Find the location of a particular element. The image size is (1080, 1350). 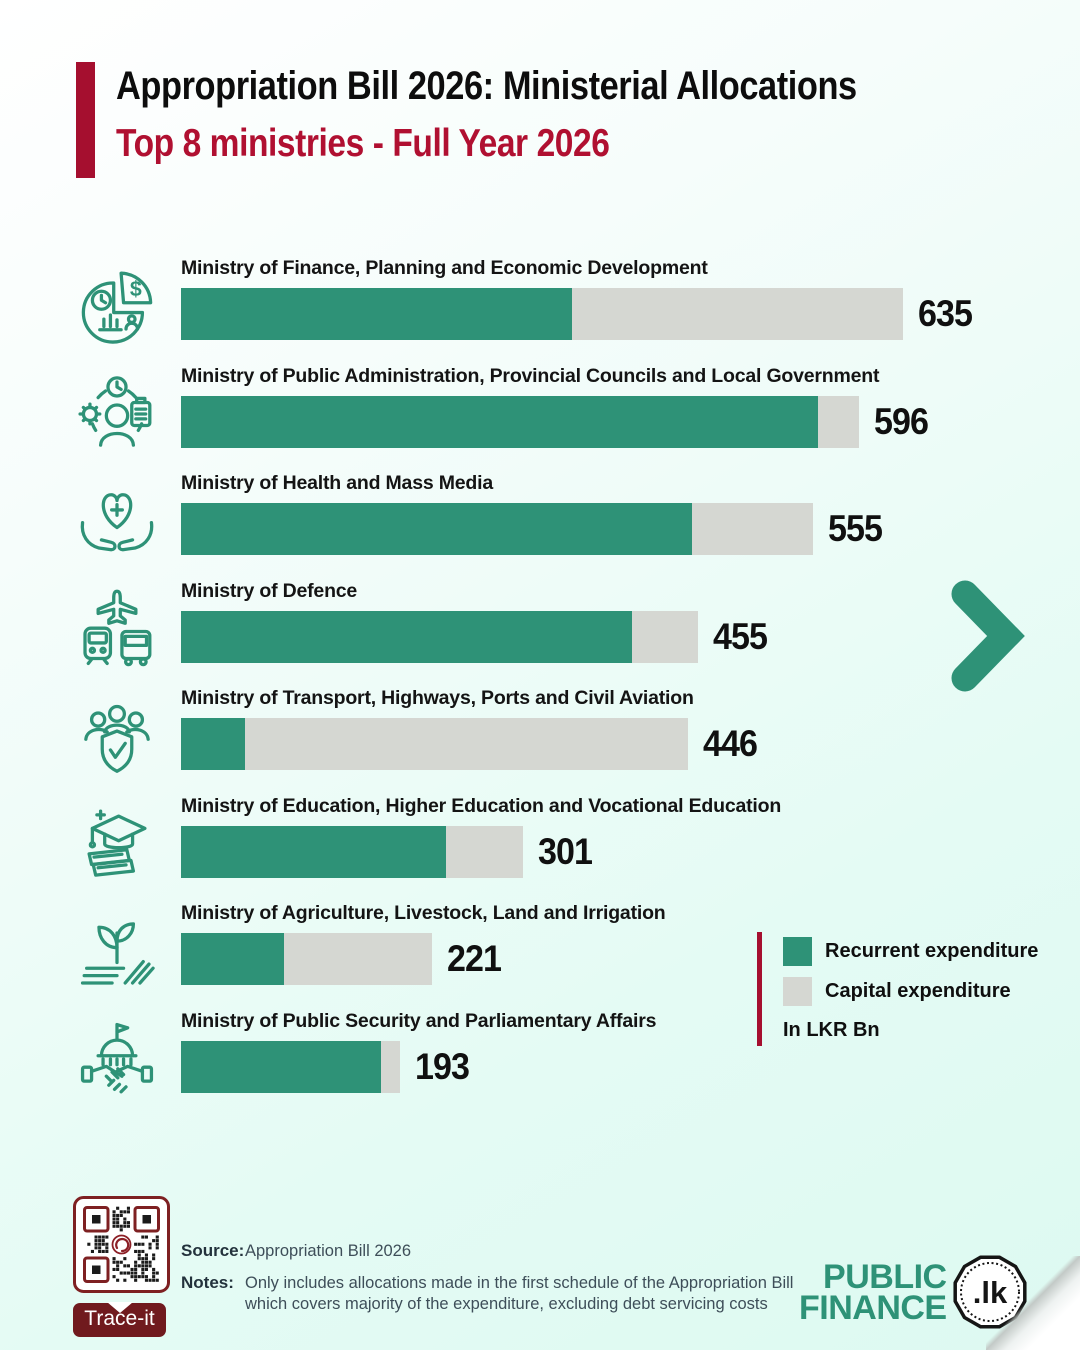

public-administration-person-icon is located at coordinates (117, 414).